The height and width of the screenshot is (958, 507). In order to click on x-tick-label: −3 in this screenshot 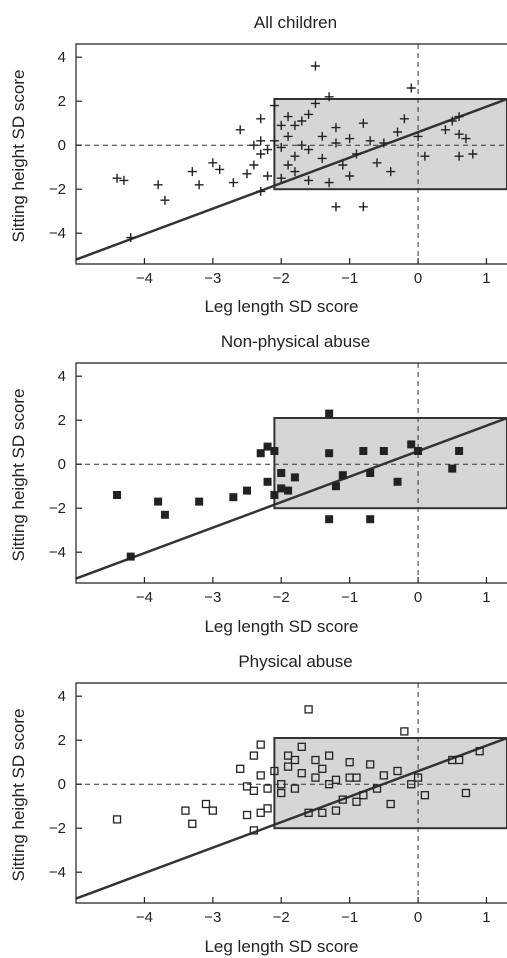, I will do `click(212, 917)`.